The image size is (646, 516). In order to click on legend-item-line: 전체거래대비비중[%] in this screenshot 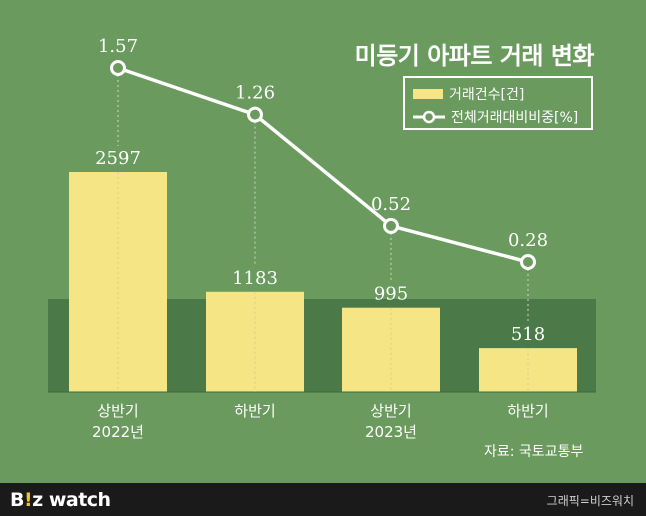, I will do `click(495, 117)`.